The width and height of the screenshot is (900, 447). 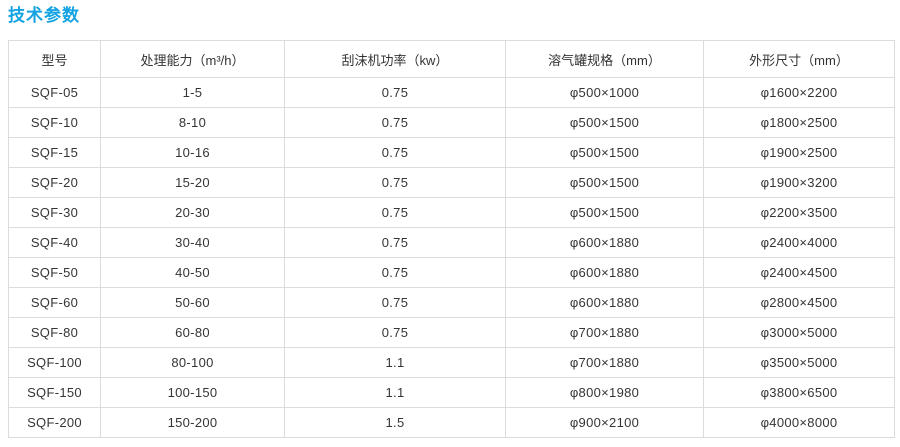 What do you see at coordinates (799, 59) in the screenshot?
I see `column-header: 外形尺寸（mm）` at bounding box center [799, 59].